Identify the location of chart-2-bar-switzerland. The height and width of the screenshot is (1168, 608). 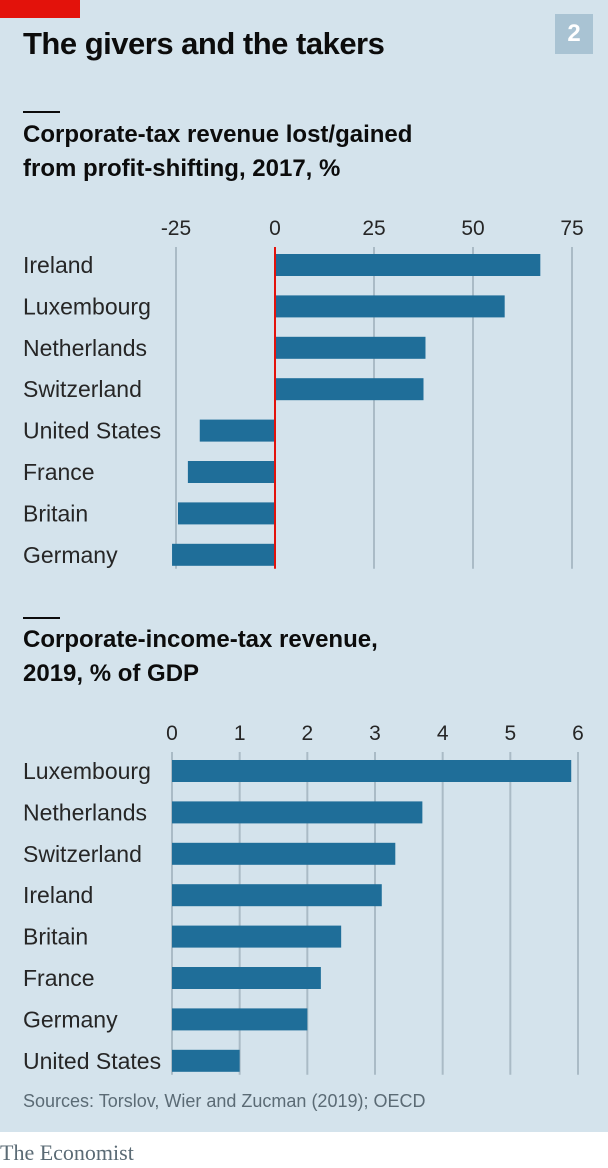
(284, 853).